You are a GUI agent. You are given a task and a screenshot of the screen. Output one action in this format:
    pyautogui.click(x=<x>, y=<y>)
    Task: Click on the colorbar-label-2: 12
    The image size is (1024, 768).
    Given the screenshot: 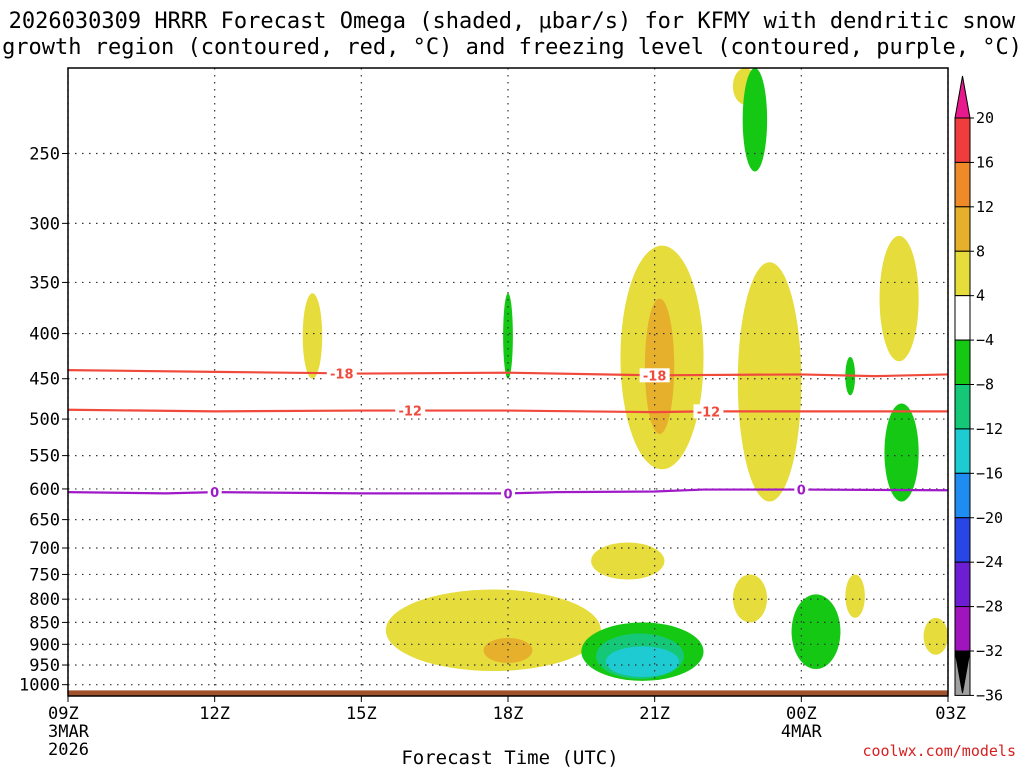 What is the action you would take?
    pyautogui.click(x=985, y=207)
    